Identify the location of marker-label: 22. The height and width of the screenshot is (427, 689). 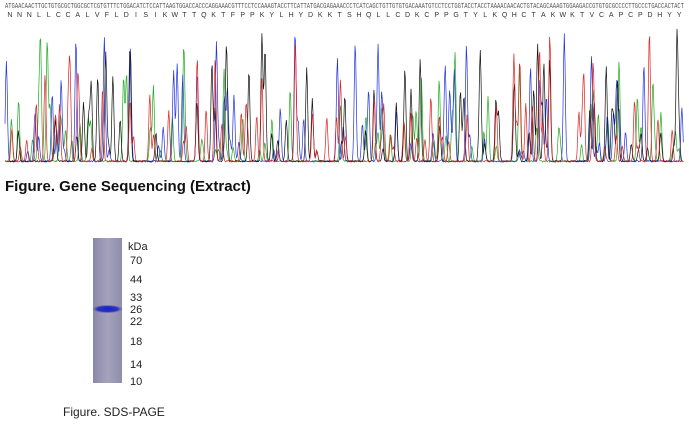
(136, 322).